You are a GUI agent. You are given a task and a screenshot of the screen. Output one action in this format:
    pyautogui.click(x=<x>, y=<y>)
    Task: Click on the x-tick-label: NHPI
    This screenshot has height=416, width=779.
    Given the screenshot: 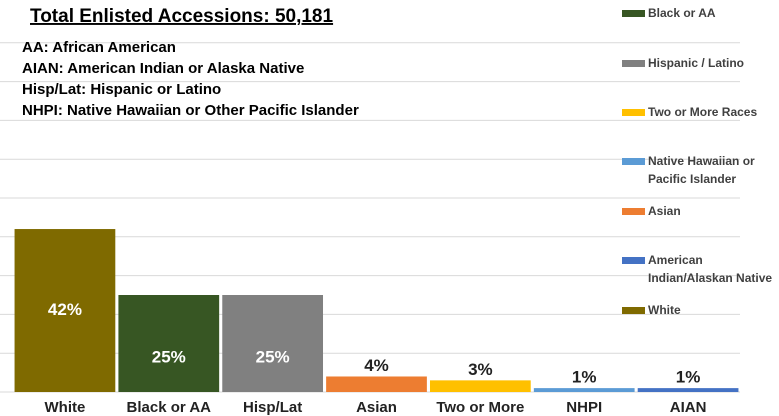 What is the action you would take?
    pyautogui.click(x=584, y=407)
    